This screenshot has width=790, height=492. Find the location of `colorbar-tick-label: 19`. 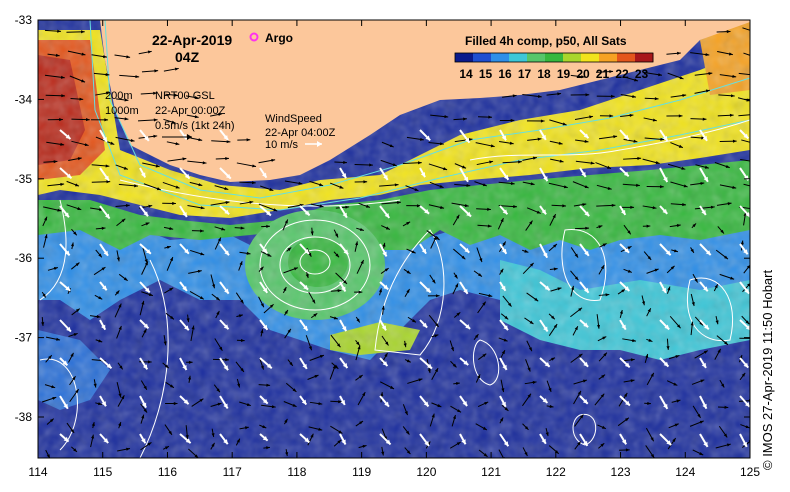

colorbar-tick-label: 19 is located at coordinates (564, 74).